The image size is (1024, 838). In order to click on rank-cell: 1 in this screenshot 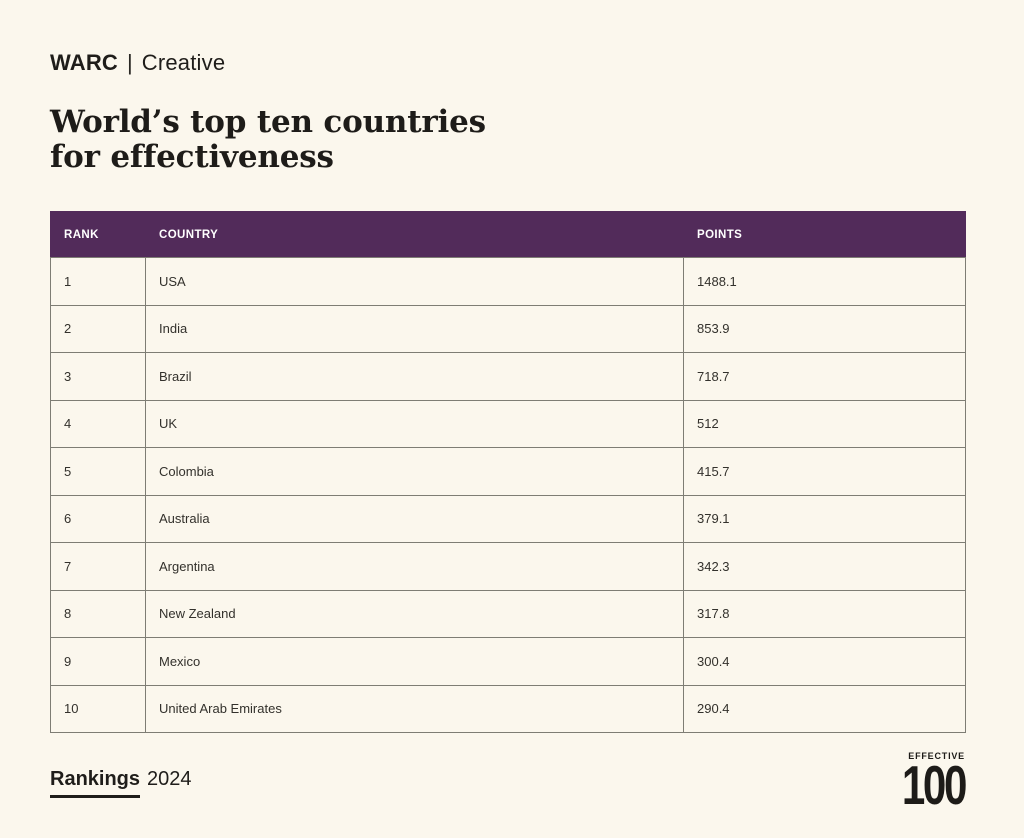, I will do `click(98, 281)`.